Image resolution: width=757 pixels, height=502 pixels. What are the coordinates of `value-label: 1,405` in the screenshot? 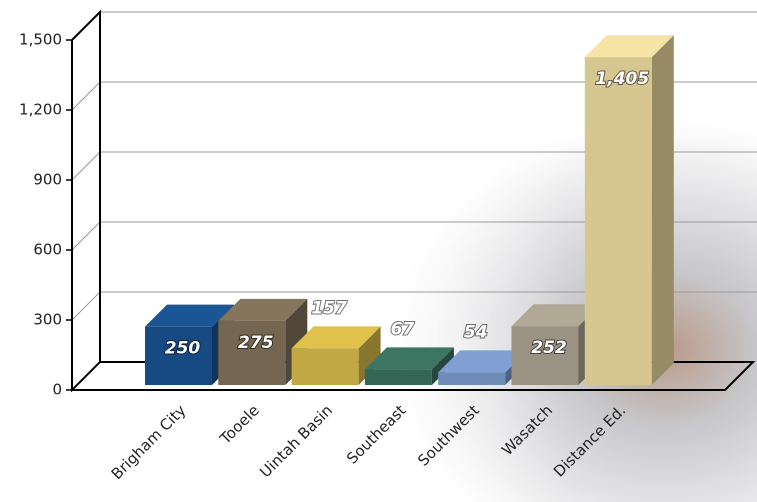 It's located at (622, 79).